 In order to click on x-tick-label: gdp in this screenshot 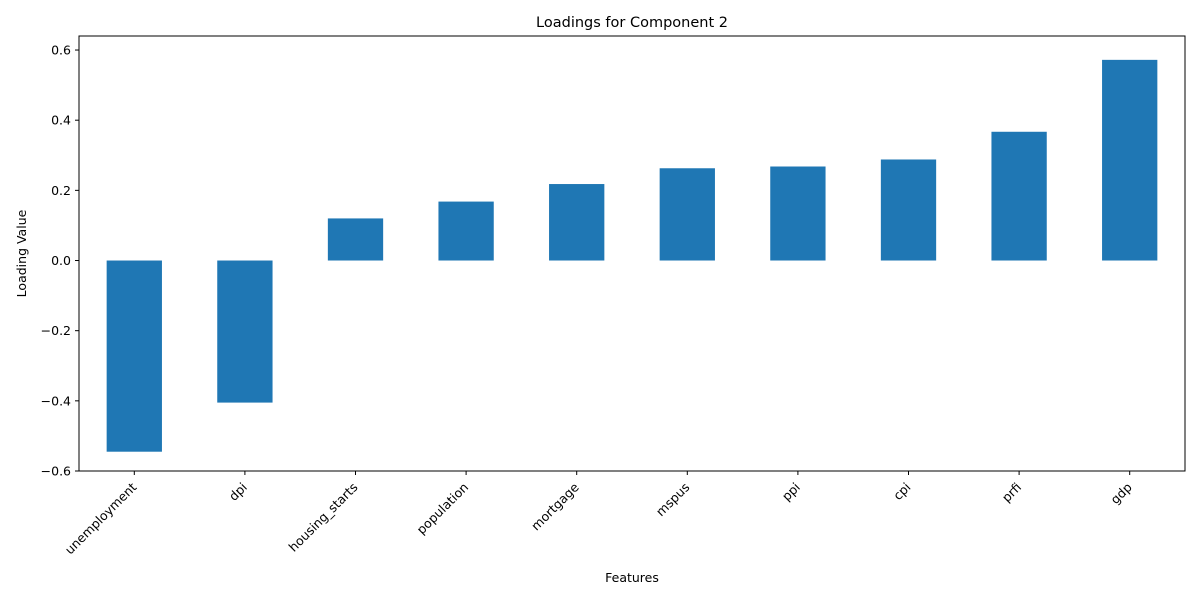, I will do `click(1120, 492)`.